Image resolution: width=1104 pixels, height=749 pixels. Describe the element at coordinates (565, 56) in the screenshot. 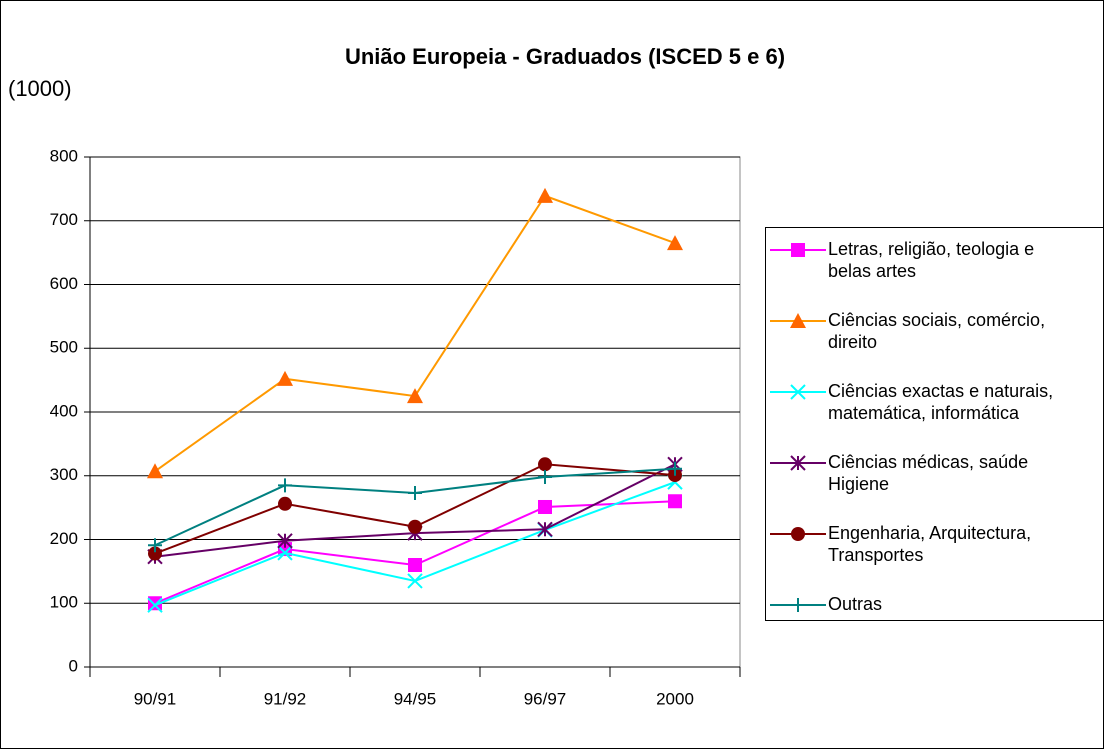

I see `chart-title: União Europeia - Graduados (ISCED 5 e 6)` at that location.